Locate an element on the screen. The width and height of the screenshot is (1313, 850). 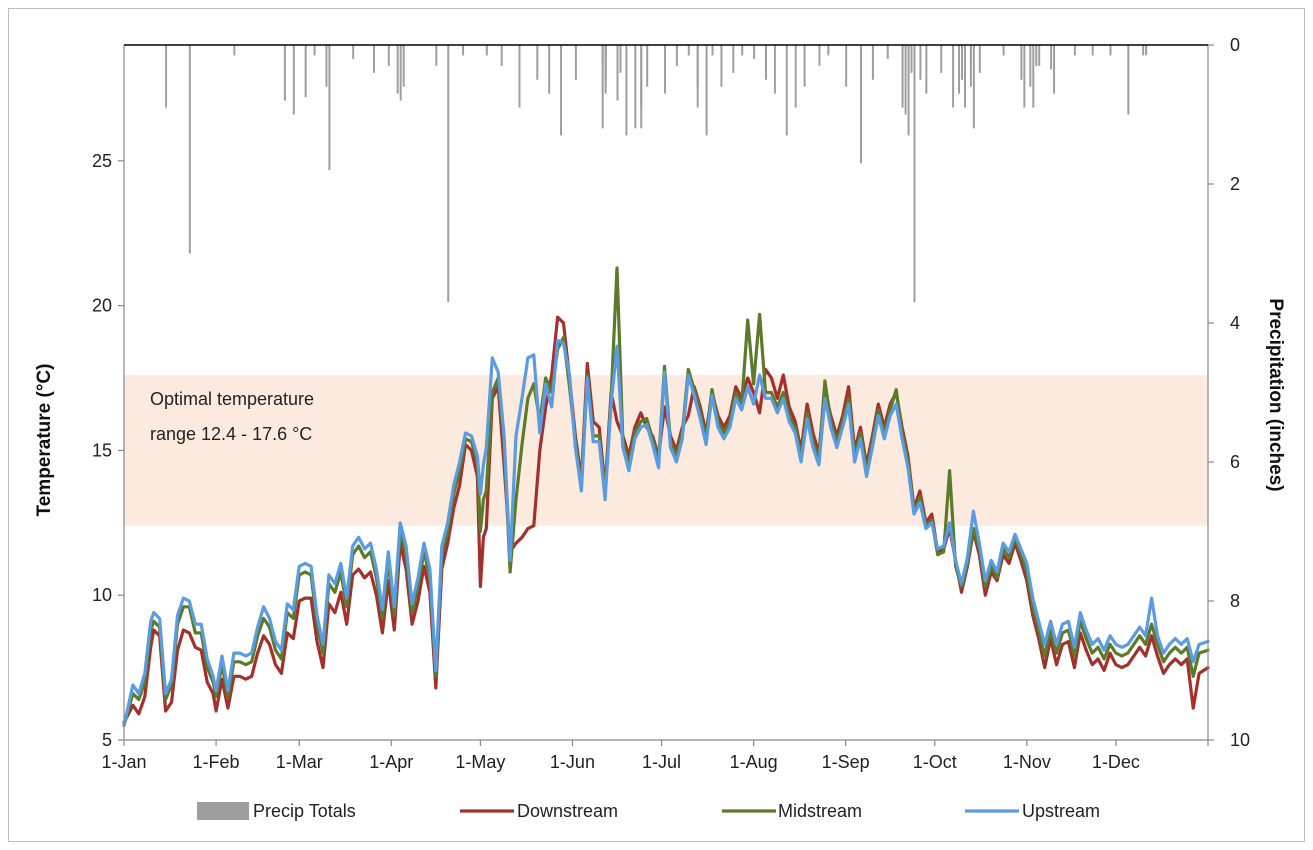
y-tick-label: 20 is located at coordinates (102, 306).